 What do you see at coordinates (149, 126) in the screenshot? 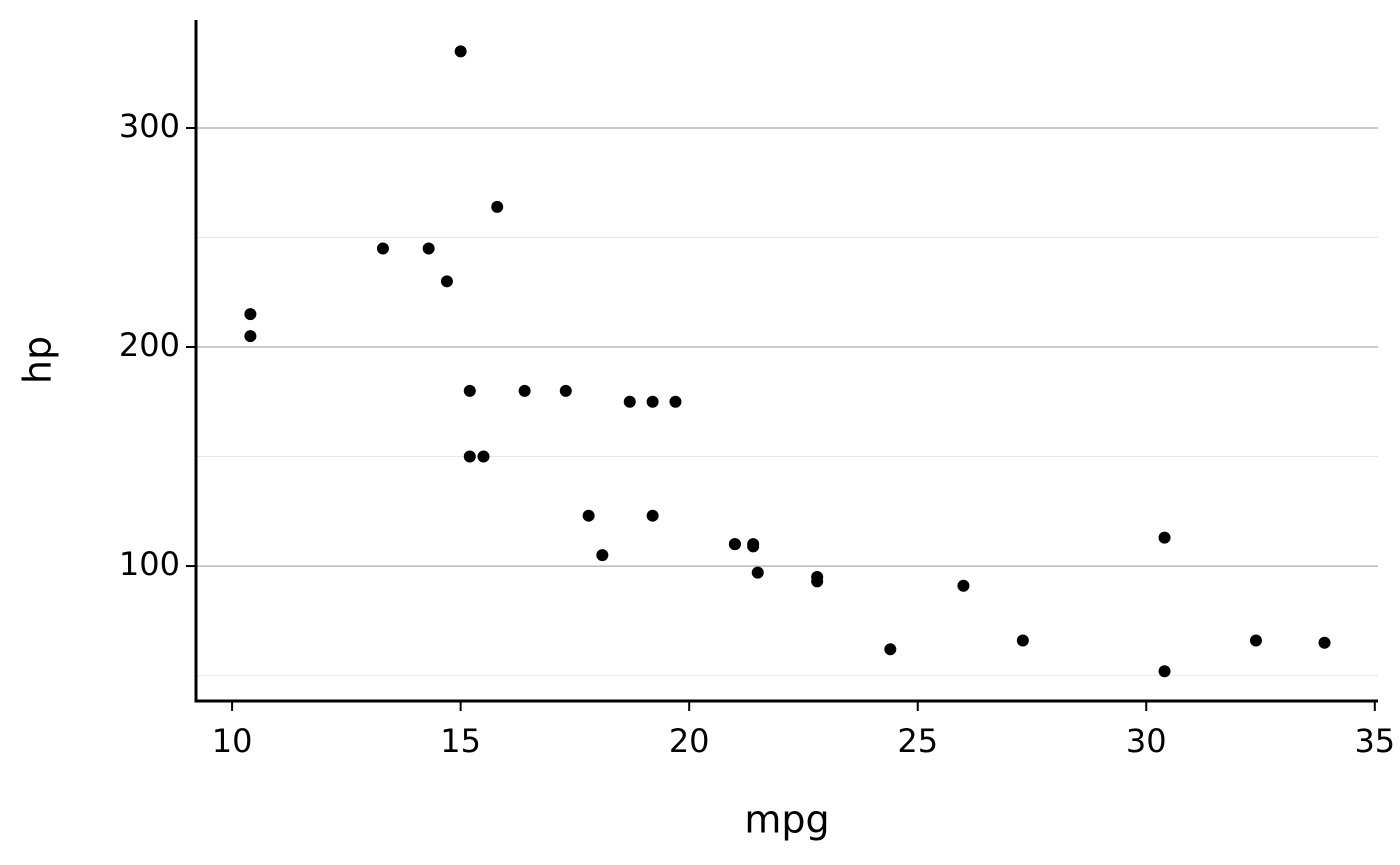
I see `y-tick-label: 300` at bounding box center [149, 126].